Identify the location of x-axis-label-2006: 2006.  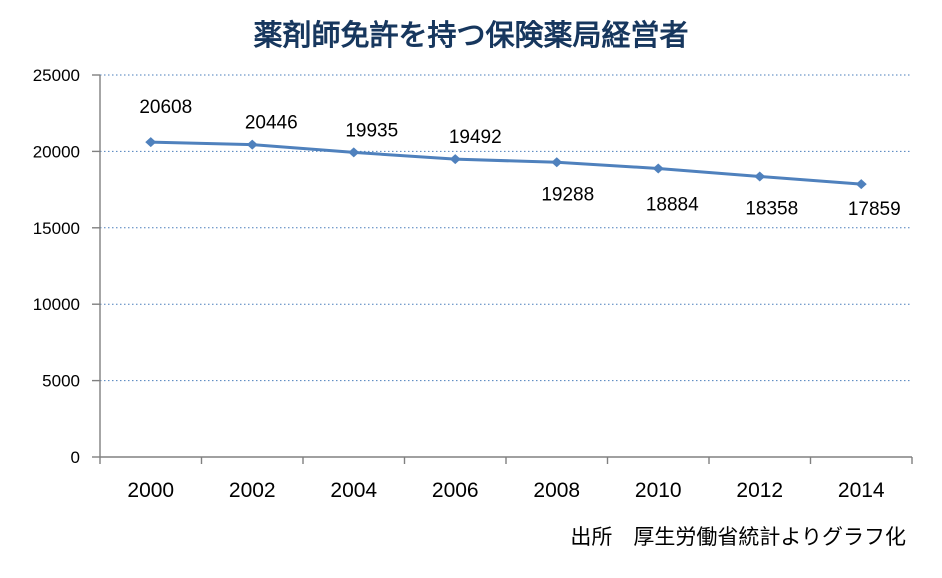
(455, 490).